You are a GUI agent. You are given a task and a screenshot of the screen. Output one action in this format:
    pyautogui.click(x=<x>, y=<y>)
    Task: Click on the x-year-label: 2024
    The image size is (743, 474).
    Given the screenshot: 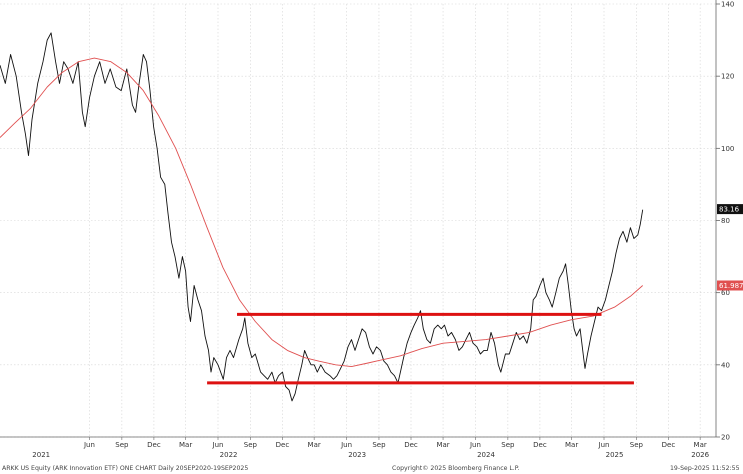 What is the action you would take?
    pyautogui.click(x=486, y=455)
    